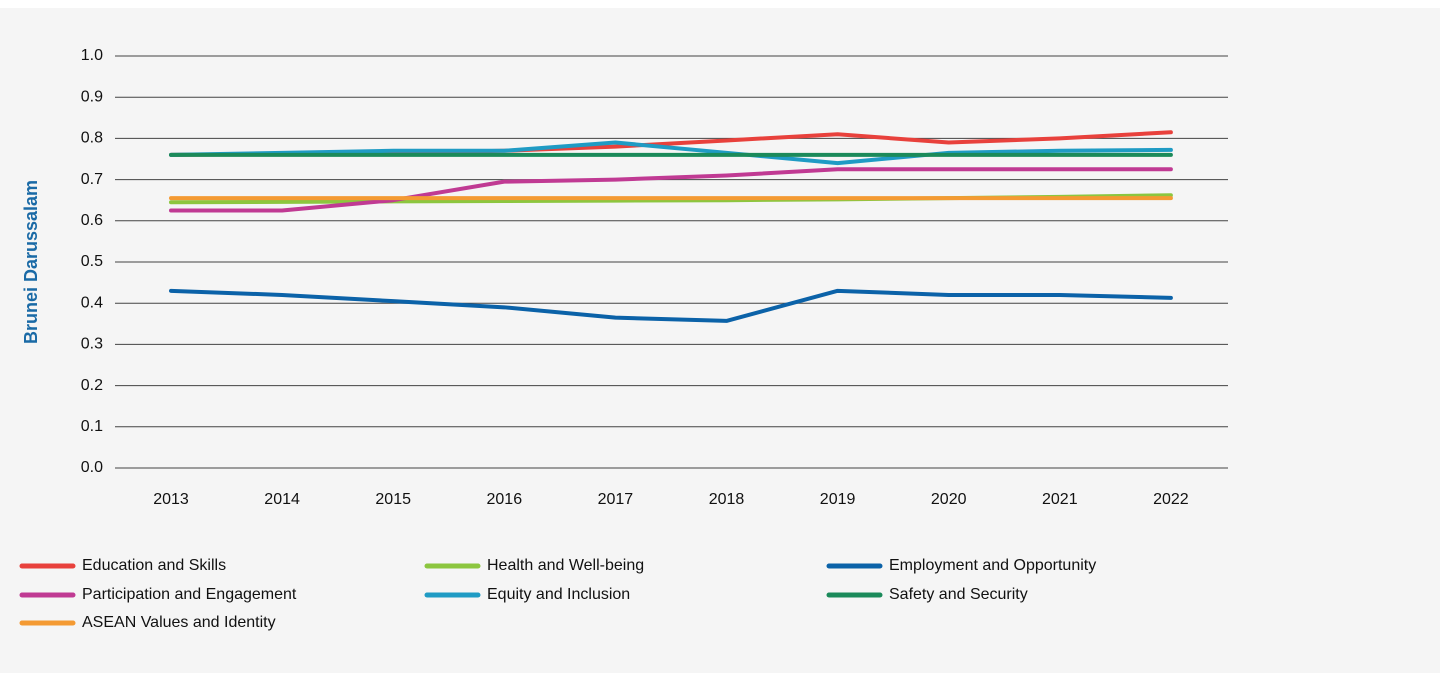 The width and height of the screenshot is (1440, 673). I want to click on legend-label: Employment and Opportunity, so click(992, 565).